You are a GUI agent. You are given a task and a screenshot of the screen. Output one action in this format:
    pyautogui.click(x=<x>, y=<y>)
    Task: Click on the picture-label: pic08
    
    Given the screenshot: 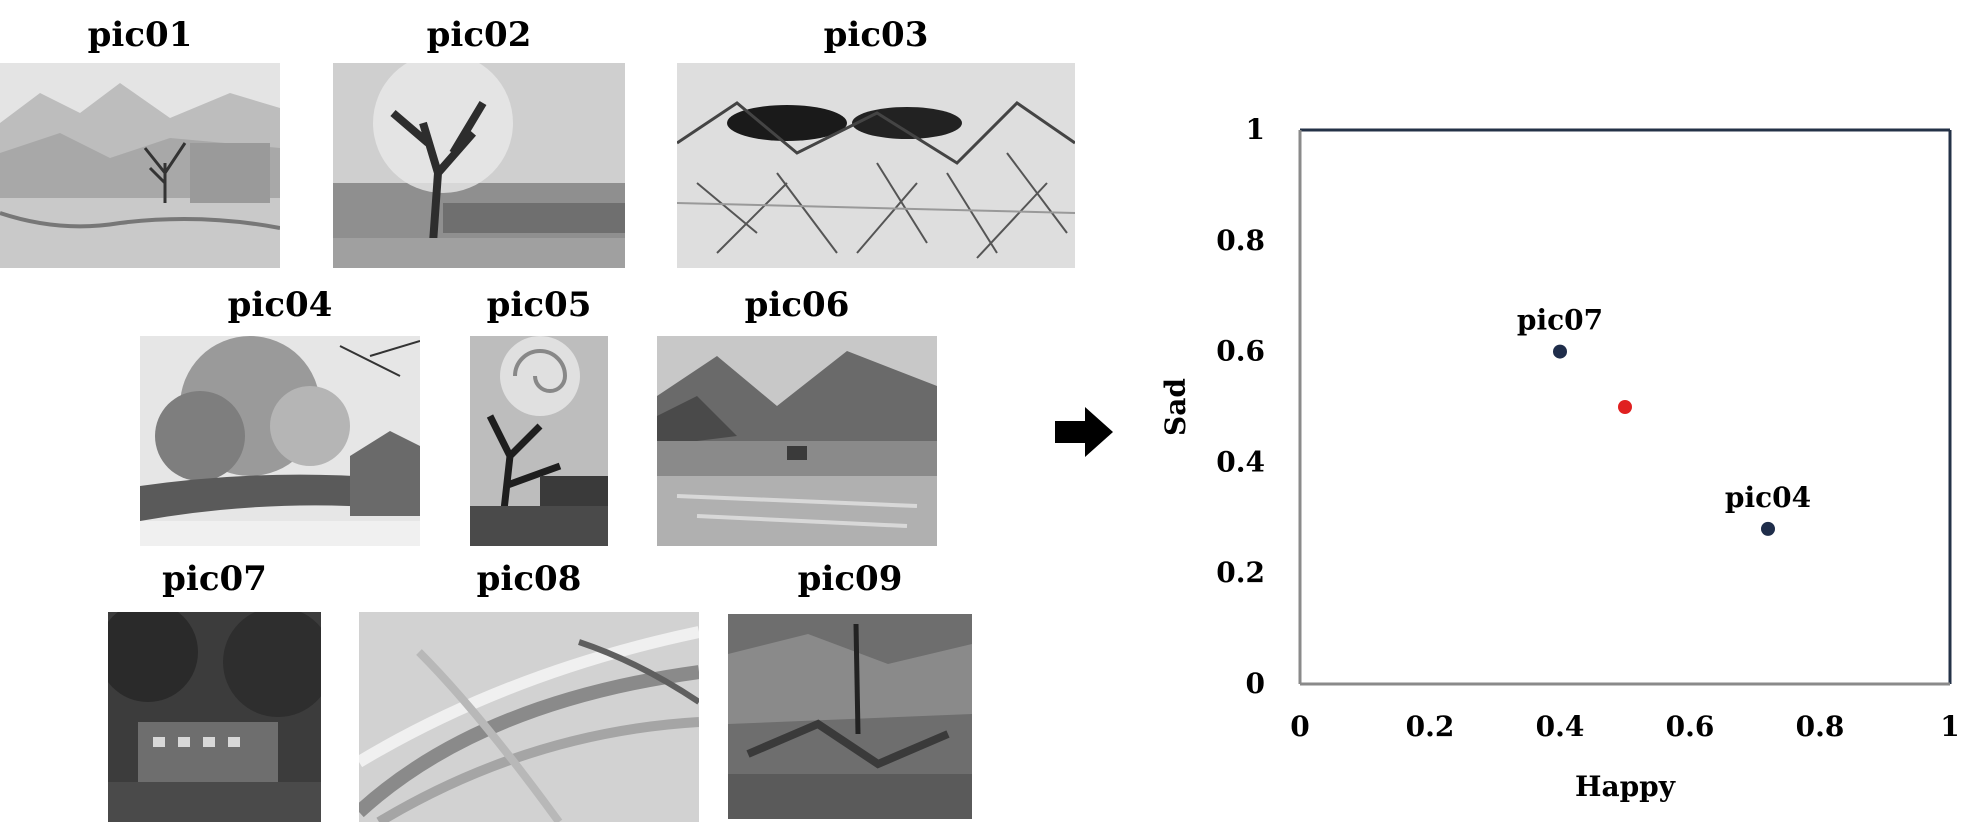 What is the action you would take?
    pyautogui.click(x=529, y=579)
    